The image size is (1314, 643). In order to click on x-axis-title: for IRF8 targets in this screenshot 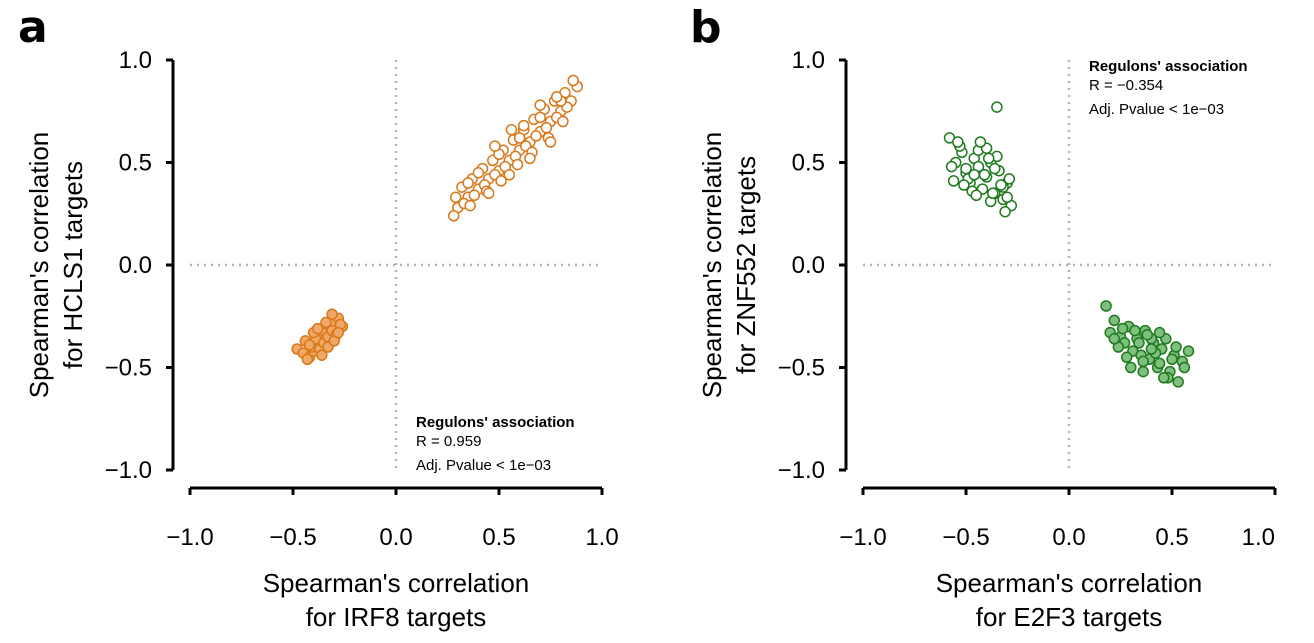, I will do `click(396, 617)`.